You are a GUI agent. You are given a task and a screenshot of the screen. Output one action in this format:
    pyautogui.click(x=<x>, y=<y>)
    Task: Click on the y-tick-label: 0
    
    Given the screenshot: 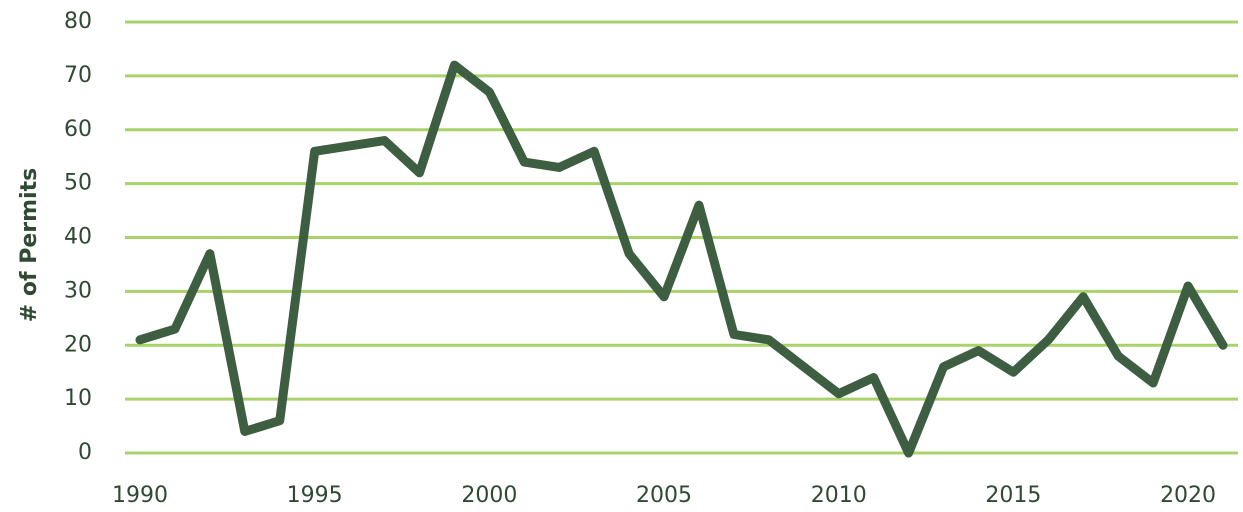 What is the action you would take?
    pyautogui.click(x=85, y=452)
    